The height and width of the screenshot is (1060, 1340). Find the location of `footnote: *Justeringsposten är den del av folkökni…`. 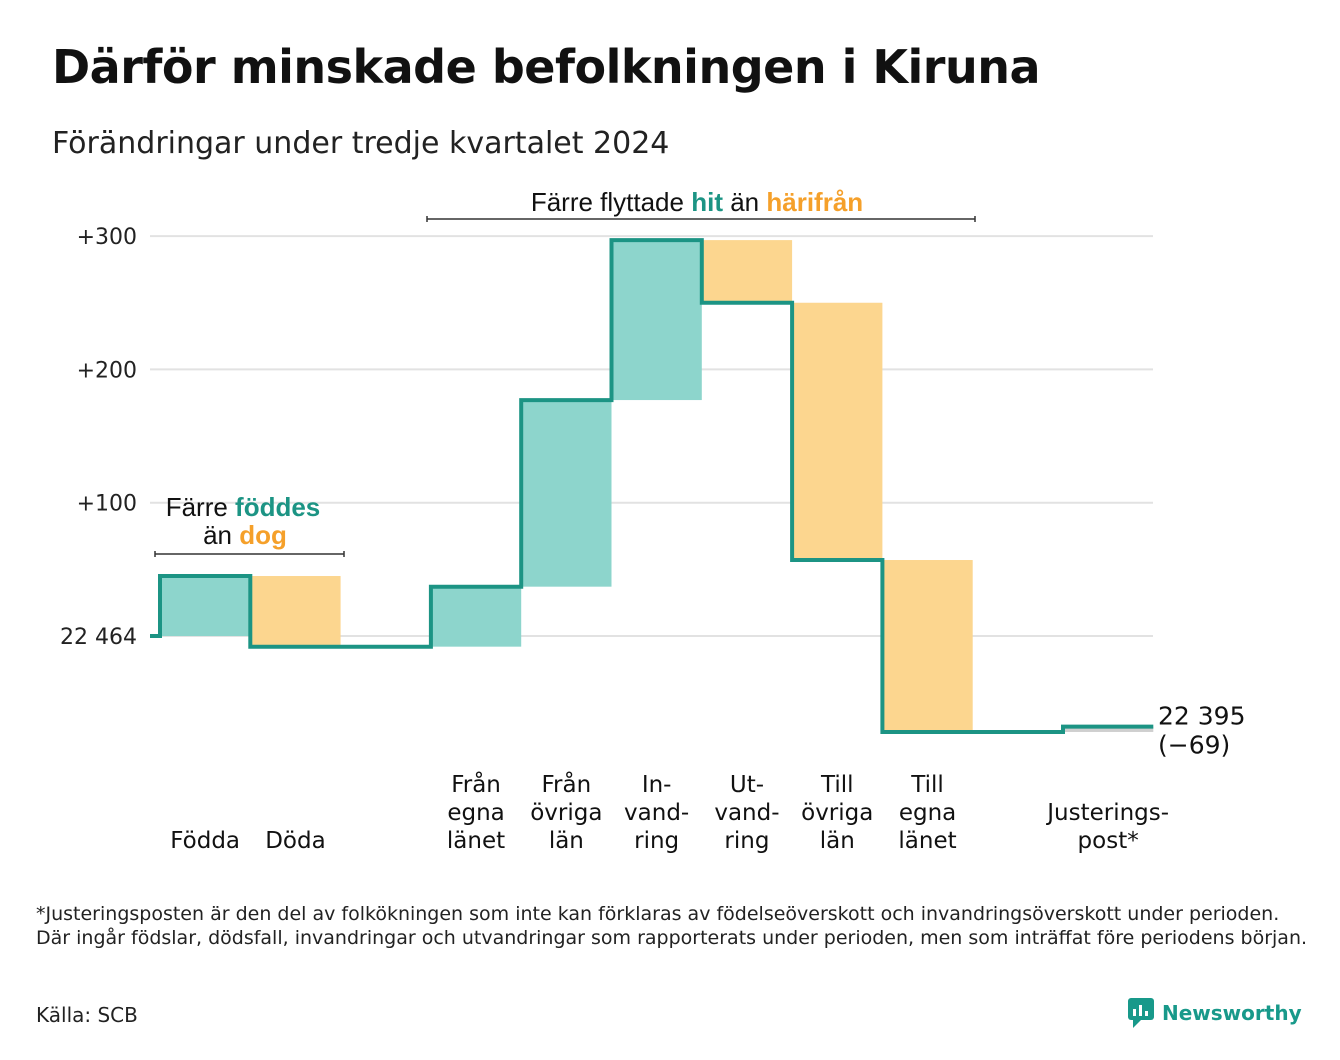

footnote: *Justeringsposten är den del av folkökni… is located at coordinates (672, 926).